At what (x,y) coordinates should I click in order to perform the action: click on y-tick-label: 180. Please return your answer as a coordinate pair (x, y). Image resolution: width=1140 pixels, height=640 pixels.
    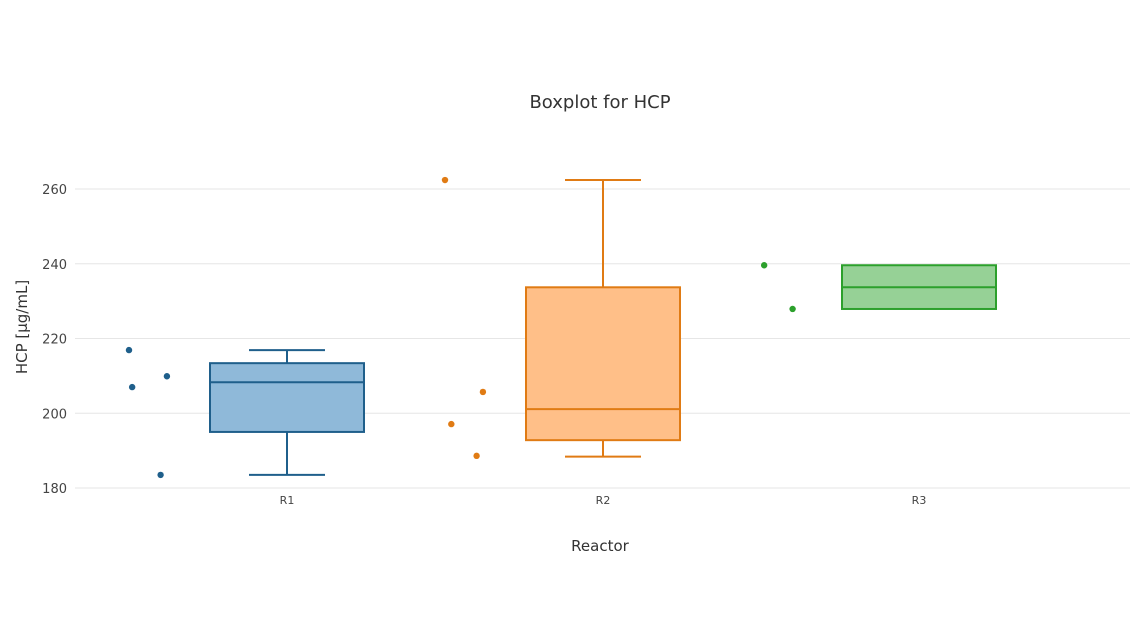
    Looking at the image, I should click on (54, 489).